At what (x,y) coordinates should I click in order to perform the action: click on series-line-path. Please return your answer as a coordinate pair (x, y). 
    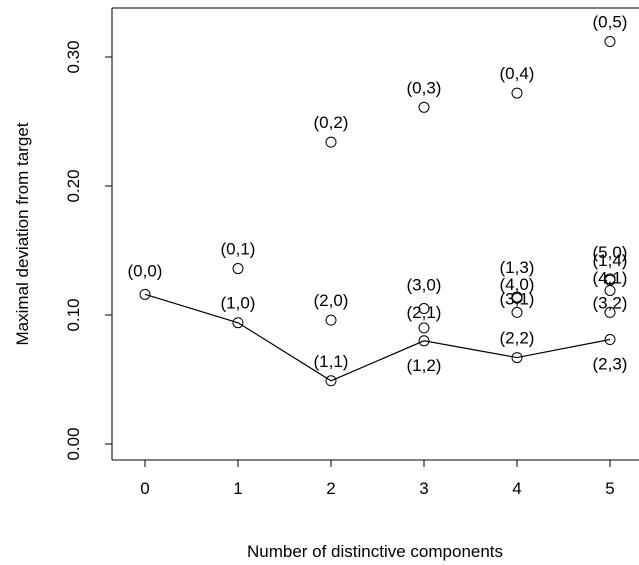
    Looking at the image, I should click on (377, 337).